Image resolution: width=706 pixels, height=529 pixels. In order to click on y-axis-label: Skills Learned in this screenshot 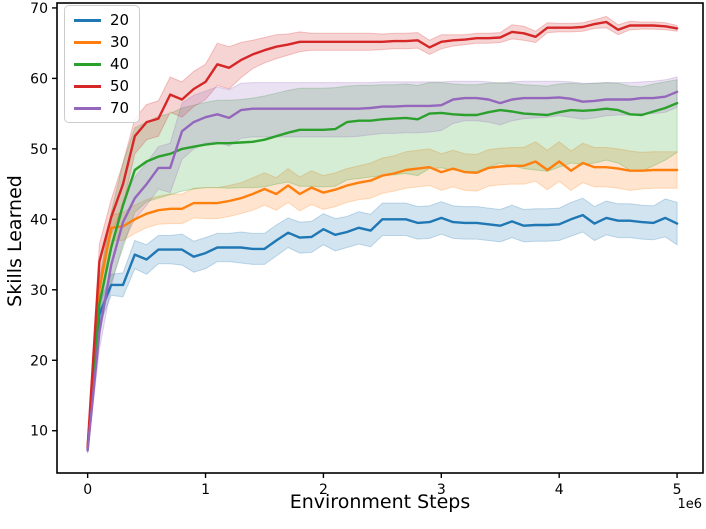, I will do `click(15, 241)`.